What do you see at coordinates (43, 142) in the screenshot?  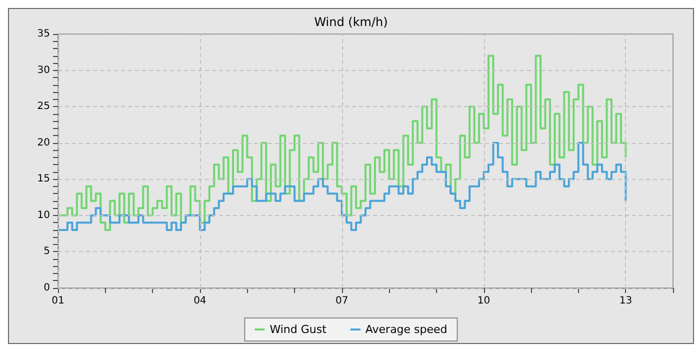 I see `y-tick-label: 20` at bounding box center [43, 142].